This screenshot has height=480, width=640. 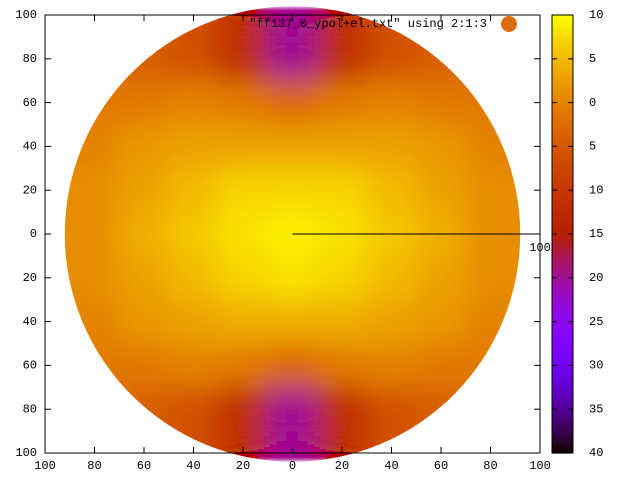 What do you see at coordinates (592, 103) in the screenshot?
I see `colorbar-tick-label: 0` at bounding box center [592, 103].